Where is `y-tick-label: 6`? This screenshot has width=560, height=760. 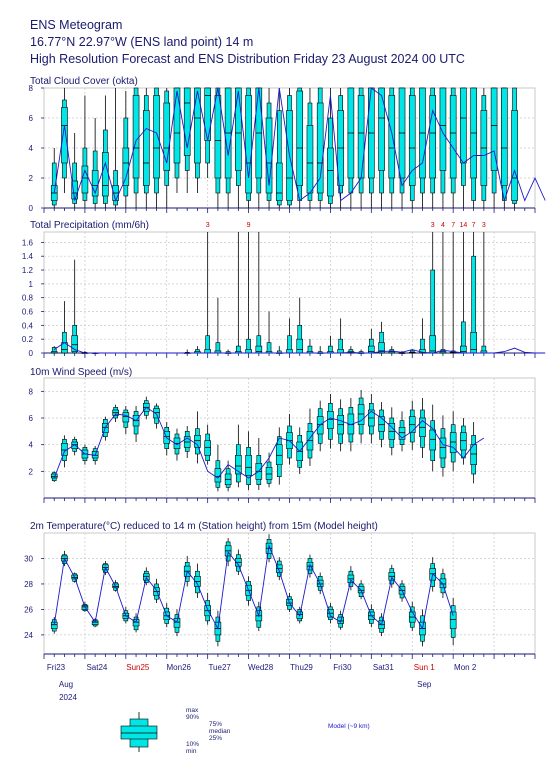 y-tick-label: 6 is located at coordinates (31, 418).